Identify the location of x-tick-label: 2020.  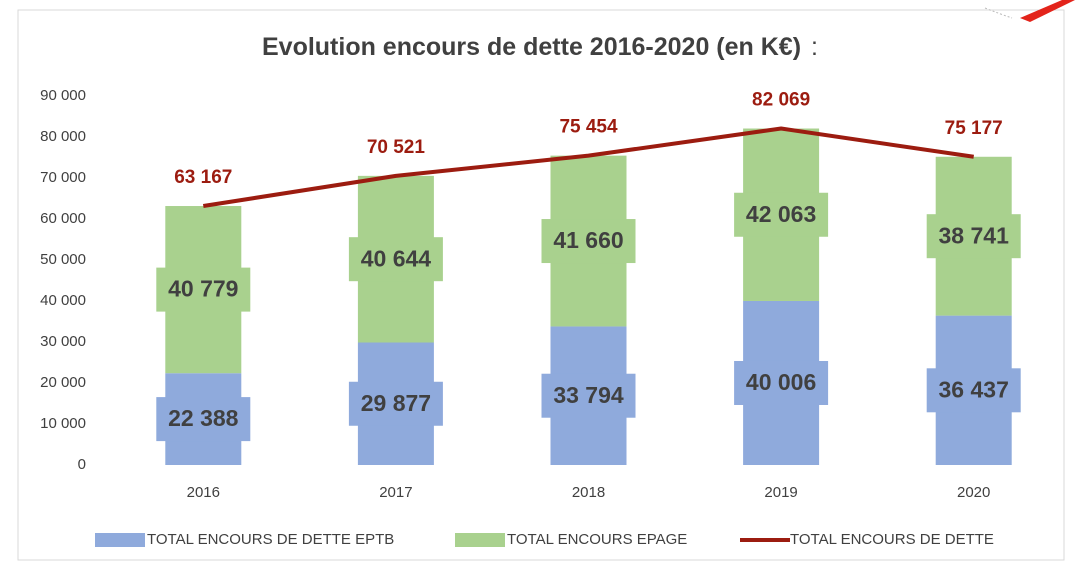
(973, 492).